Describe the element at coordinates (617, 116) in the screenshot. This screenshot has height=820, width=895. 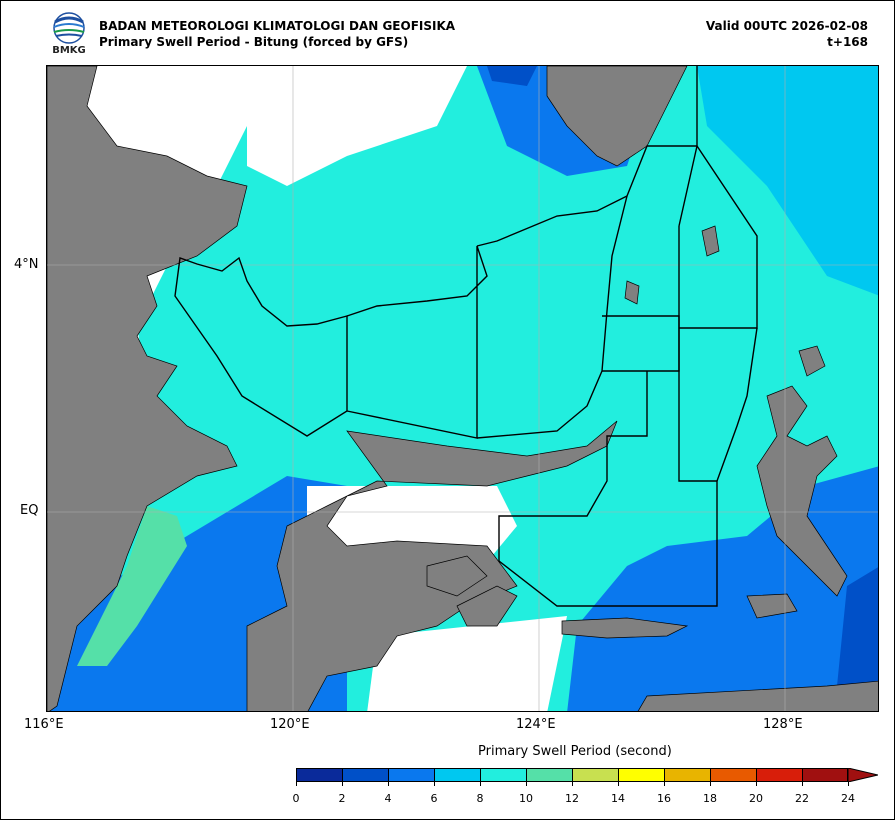
I see `land-north-luzon-mindanao` at that location.